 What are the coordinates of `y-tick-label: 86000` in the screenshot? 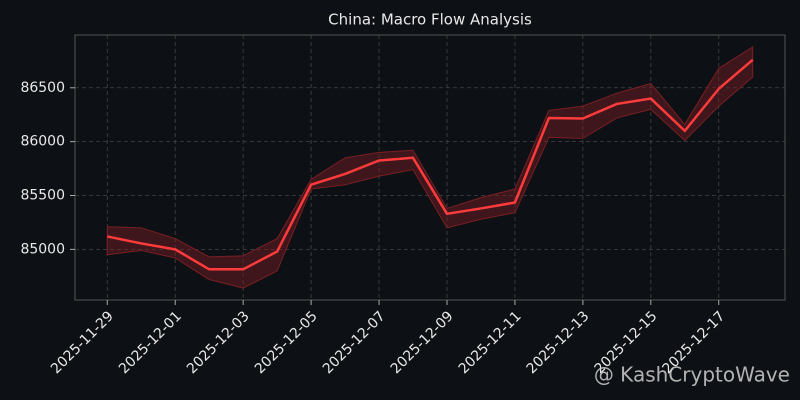 It's located at (42, 142).